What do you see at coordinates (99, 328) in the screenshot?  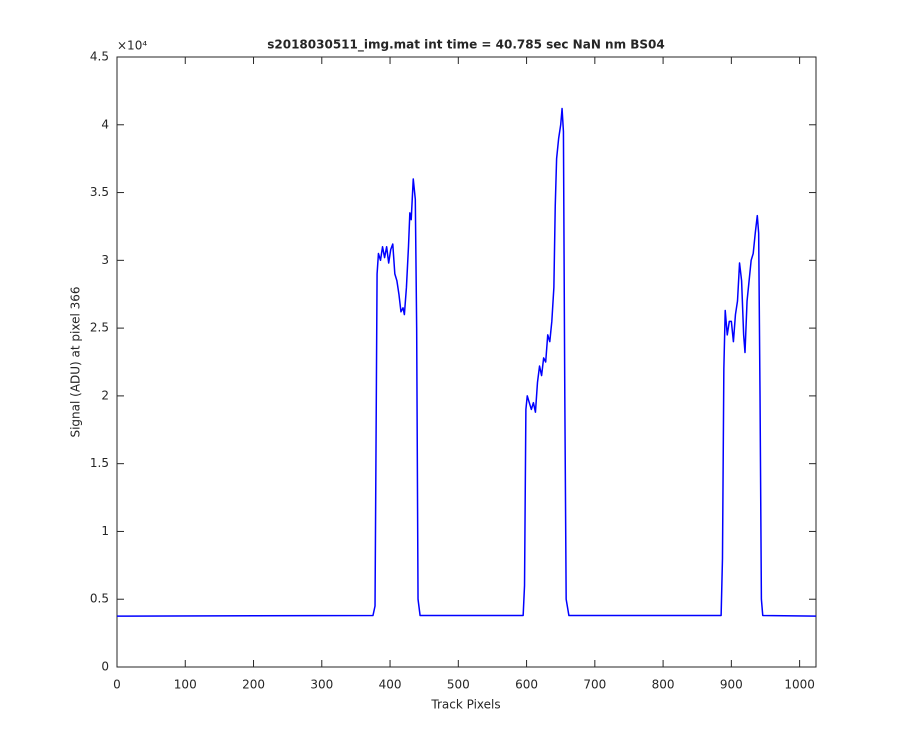 I see `y-tick-label: 2.5` at bounding box center [99, 328].